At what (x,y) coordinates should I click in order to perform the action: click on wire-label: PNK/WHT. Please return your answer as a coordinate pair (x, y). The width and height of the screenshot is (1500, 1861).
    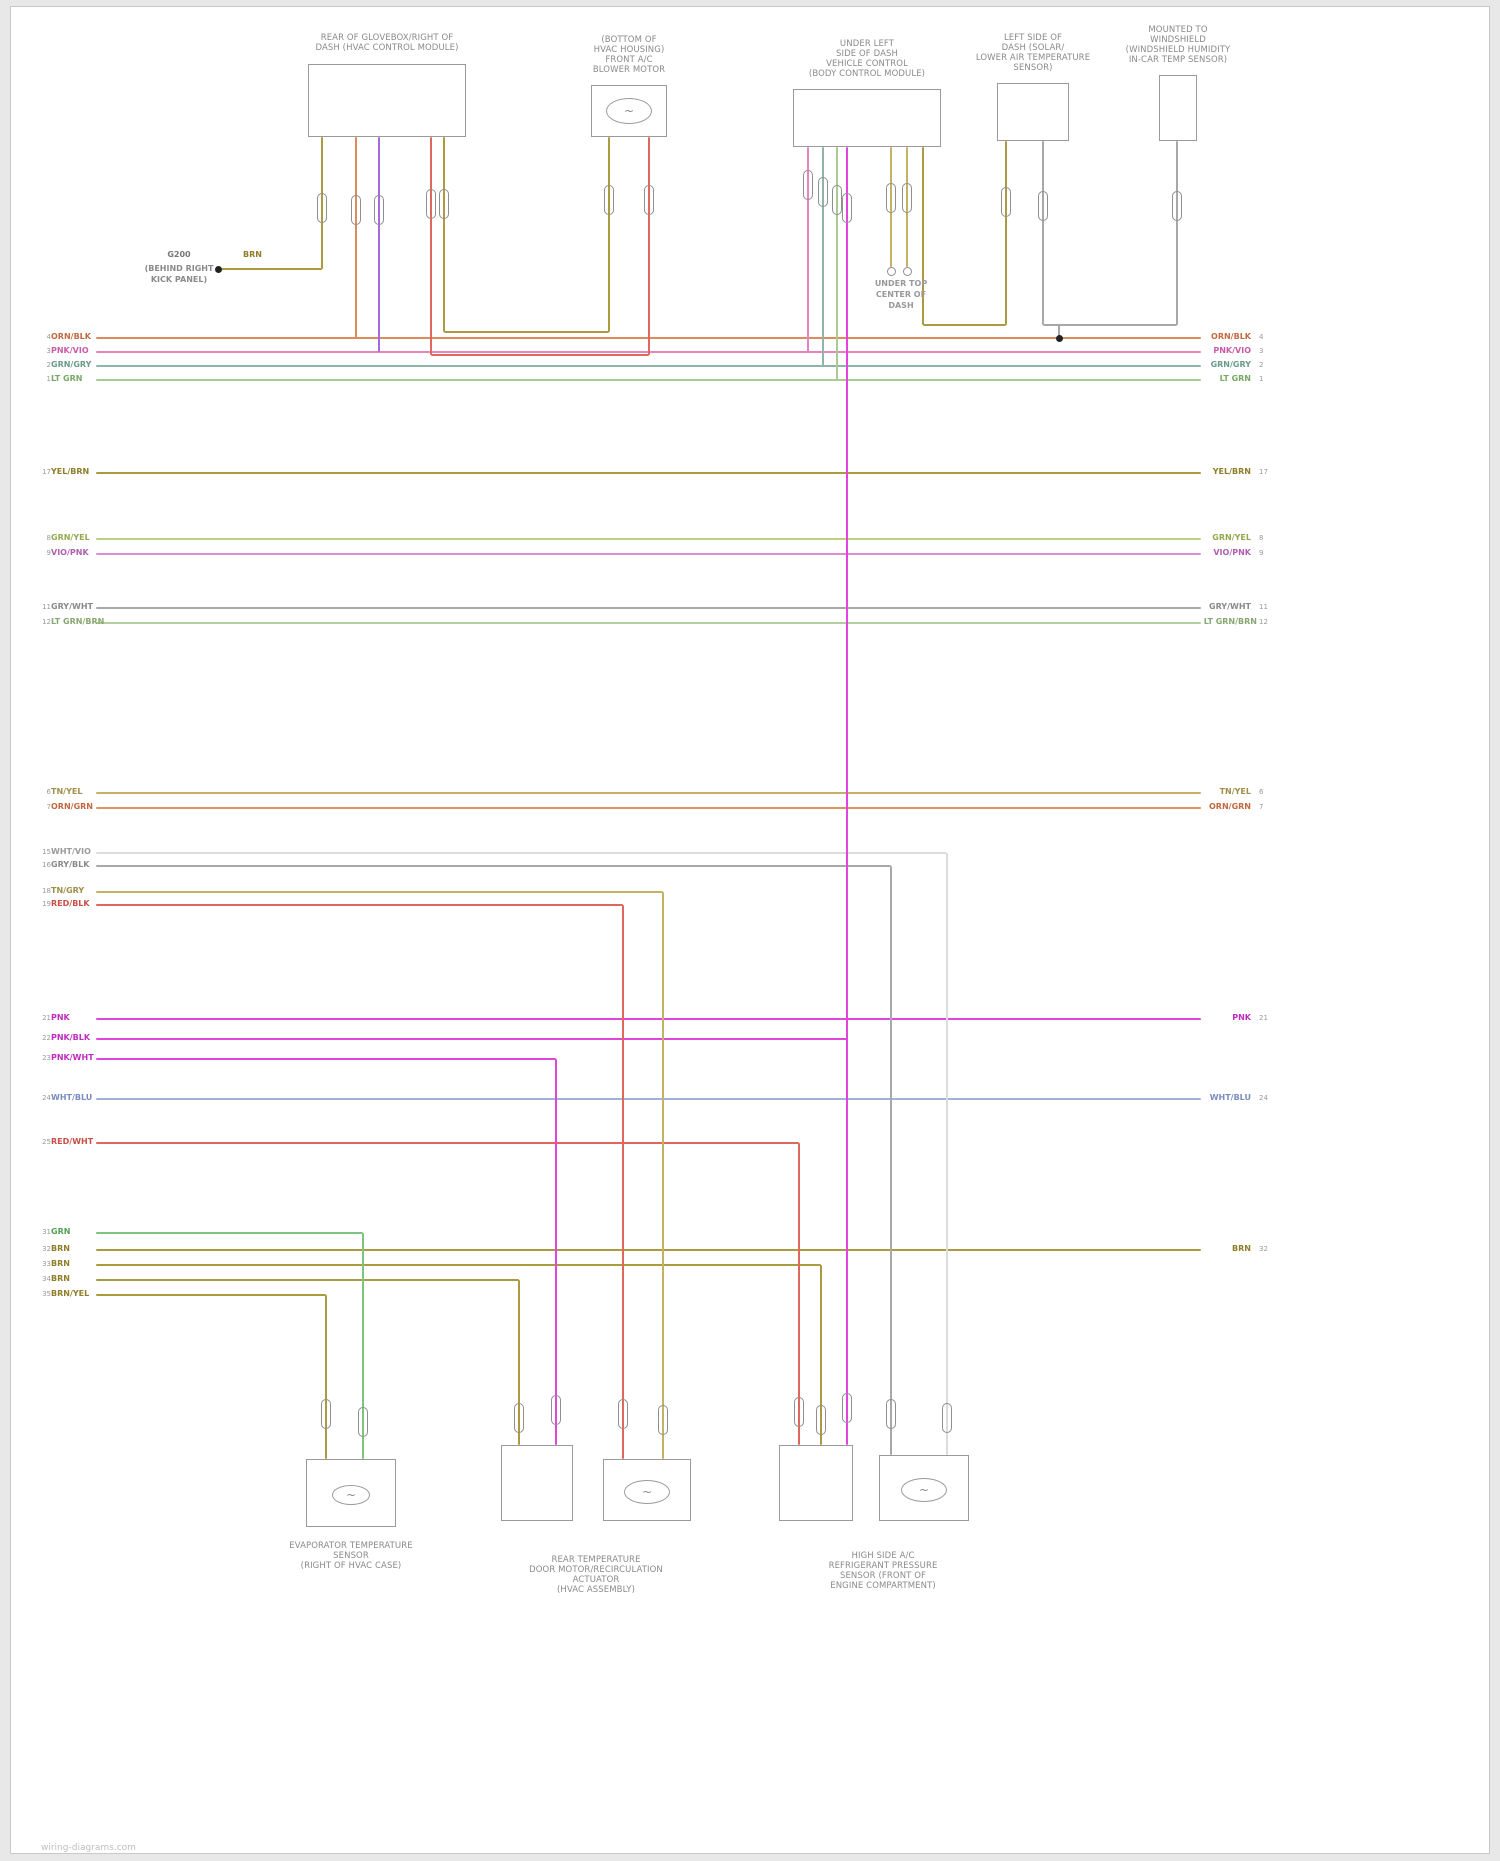
    Looking at the image, I should click on (72, 1057).